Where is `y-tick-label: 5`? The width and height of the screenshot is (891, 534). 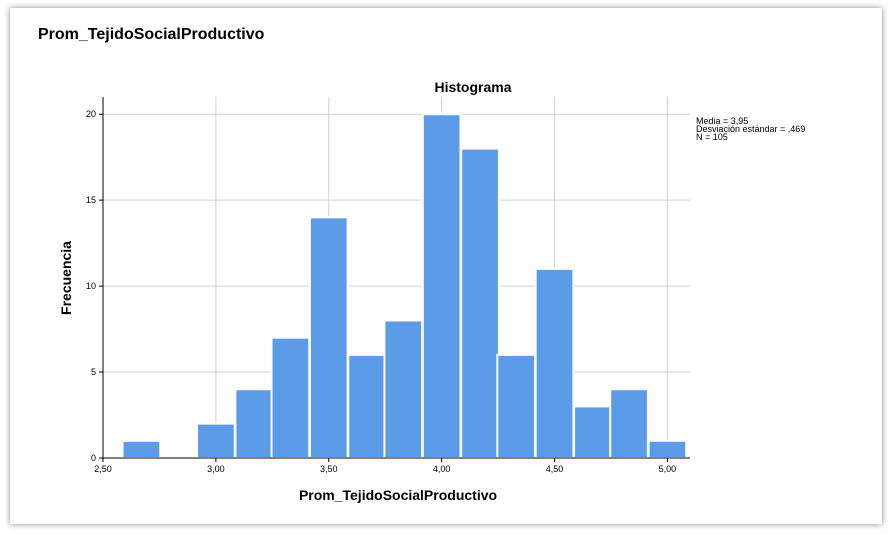
y-tick-label: 5 is located at coordinates (93, 372).